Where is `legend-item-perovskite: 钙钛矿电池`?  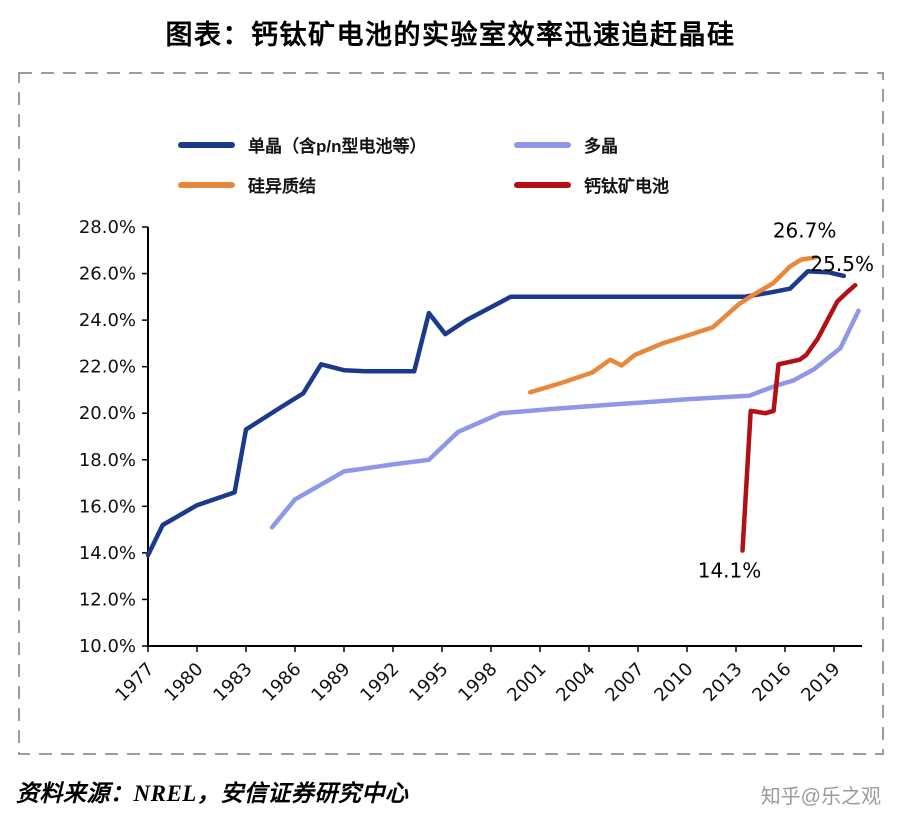
legend-item-perovskite: 钙钛矿电池 is located at coordinates (591, 184).